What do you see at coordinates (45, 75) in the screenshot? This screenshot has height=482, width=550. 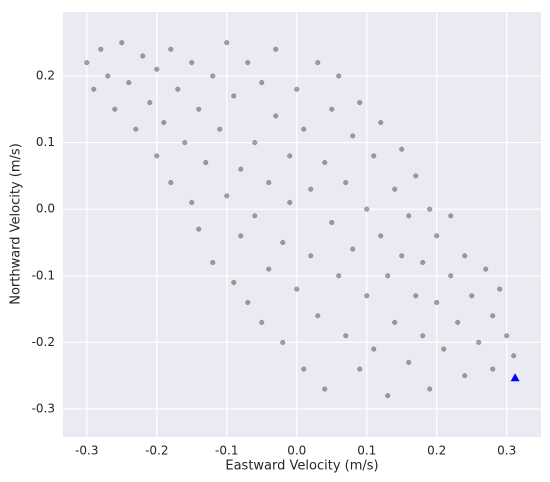 I see `y-tick-label: 0.2` at bounding box center [45, 75].